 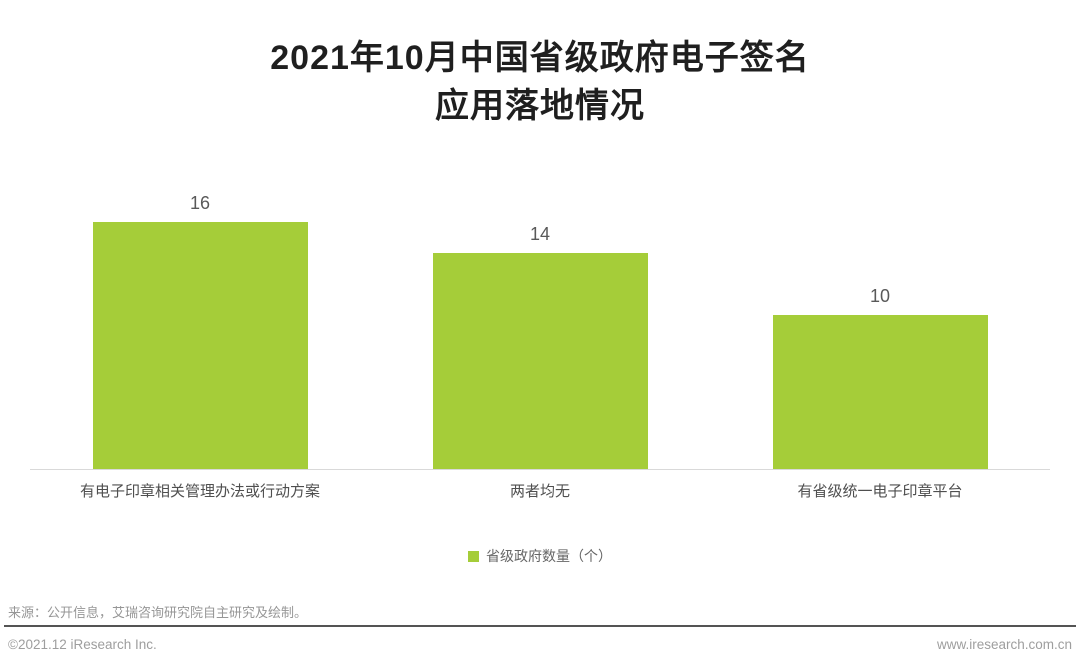 I want to click on source-note: 来源：公开信息，艾瑞咨询研究院自主研究及绘制。, so click(x=158, y=612).